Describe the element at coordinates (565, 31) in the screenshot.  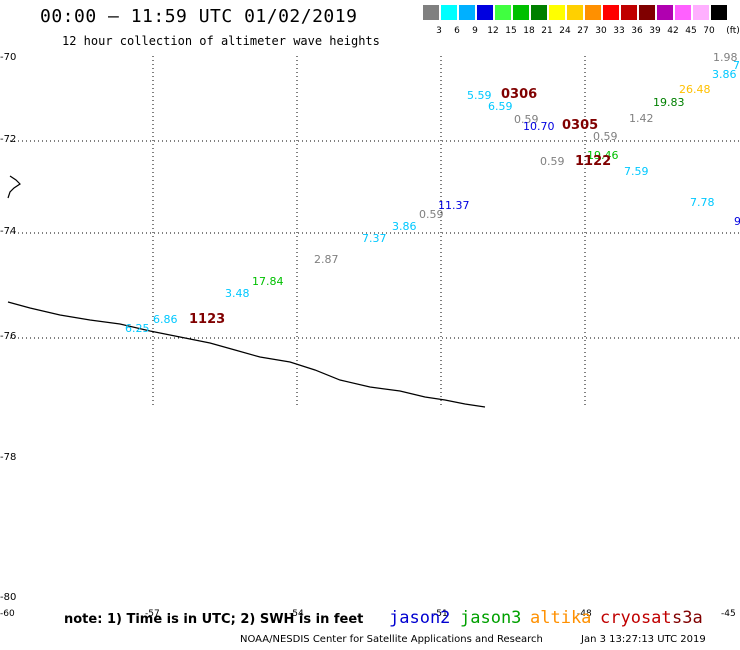
I see `colorbar-label: 24` at that location.